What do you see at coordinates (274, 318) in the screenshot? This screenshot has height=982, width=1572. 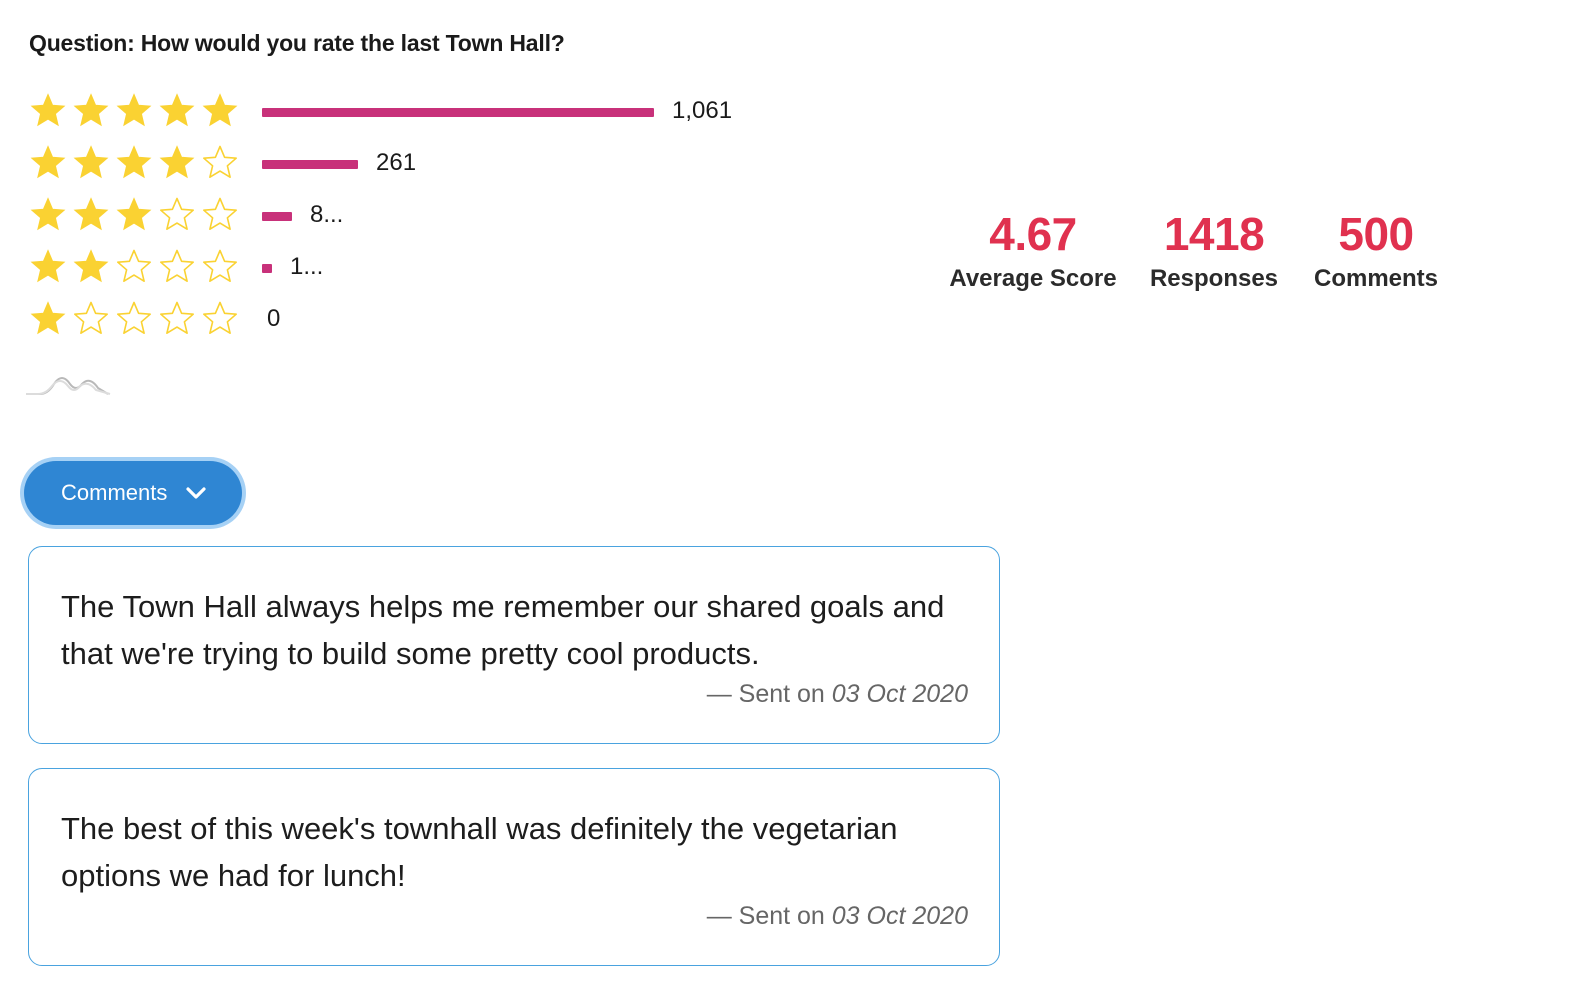 I see `rating-count: 0` at bounding box center [274, 318].